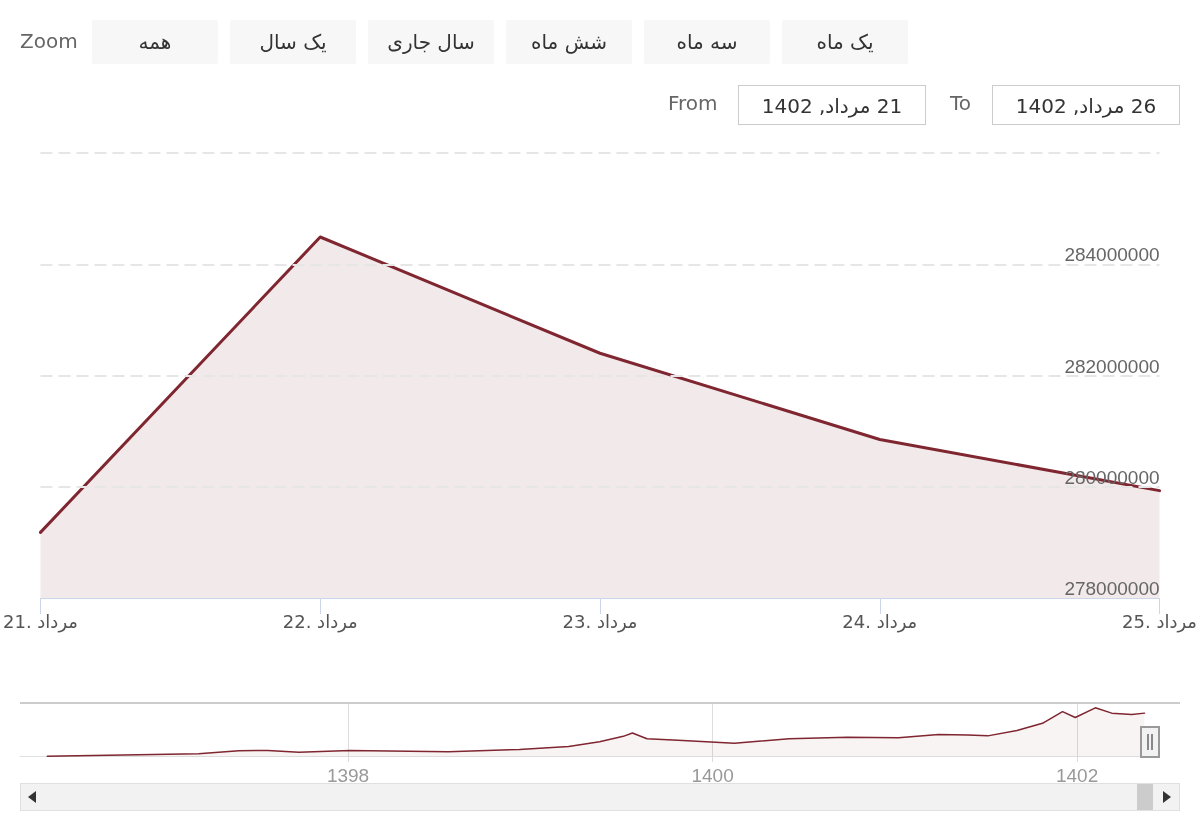 Image resolution: width=1200 pixels, height=840 pixels. Describe the element at coordinates (49, 41) in the screenshot. I see `text: Zoom` at that location.